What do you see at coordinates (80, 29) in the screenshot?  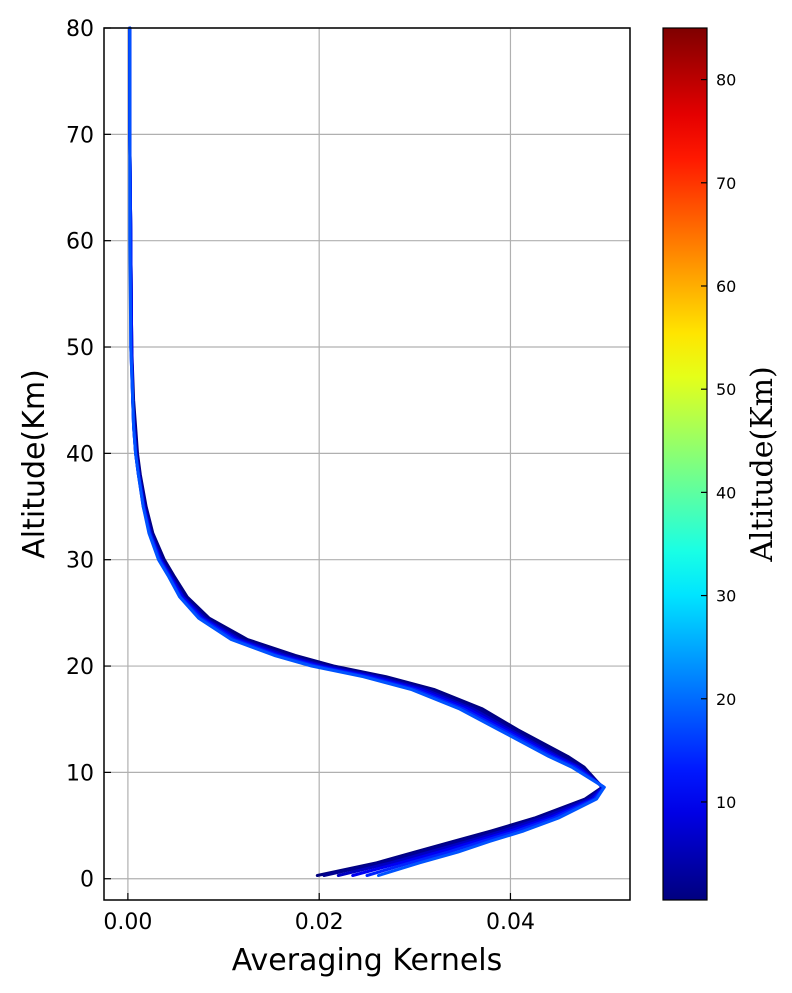 I see `y-tick-label: 80` at bounding box center [80, 29].